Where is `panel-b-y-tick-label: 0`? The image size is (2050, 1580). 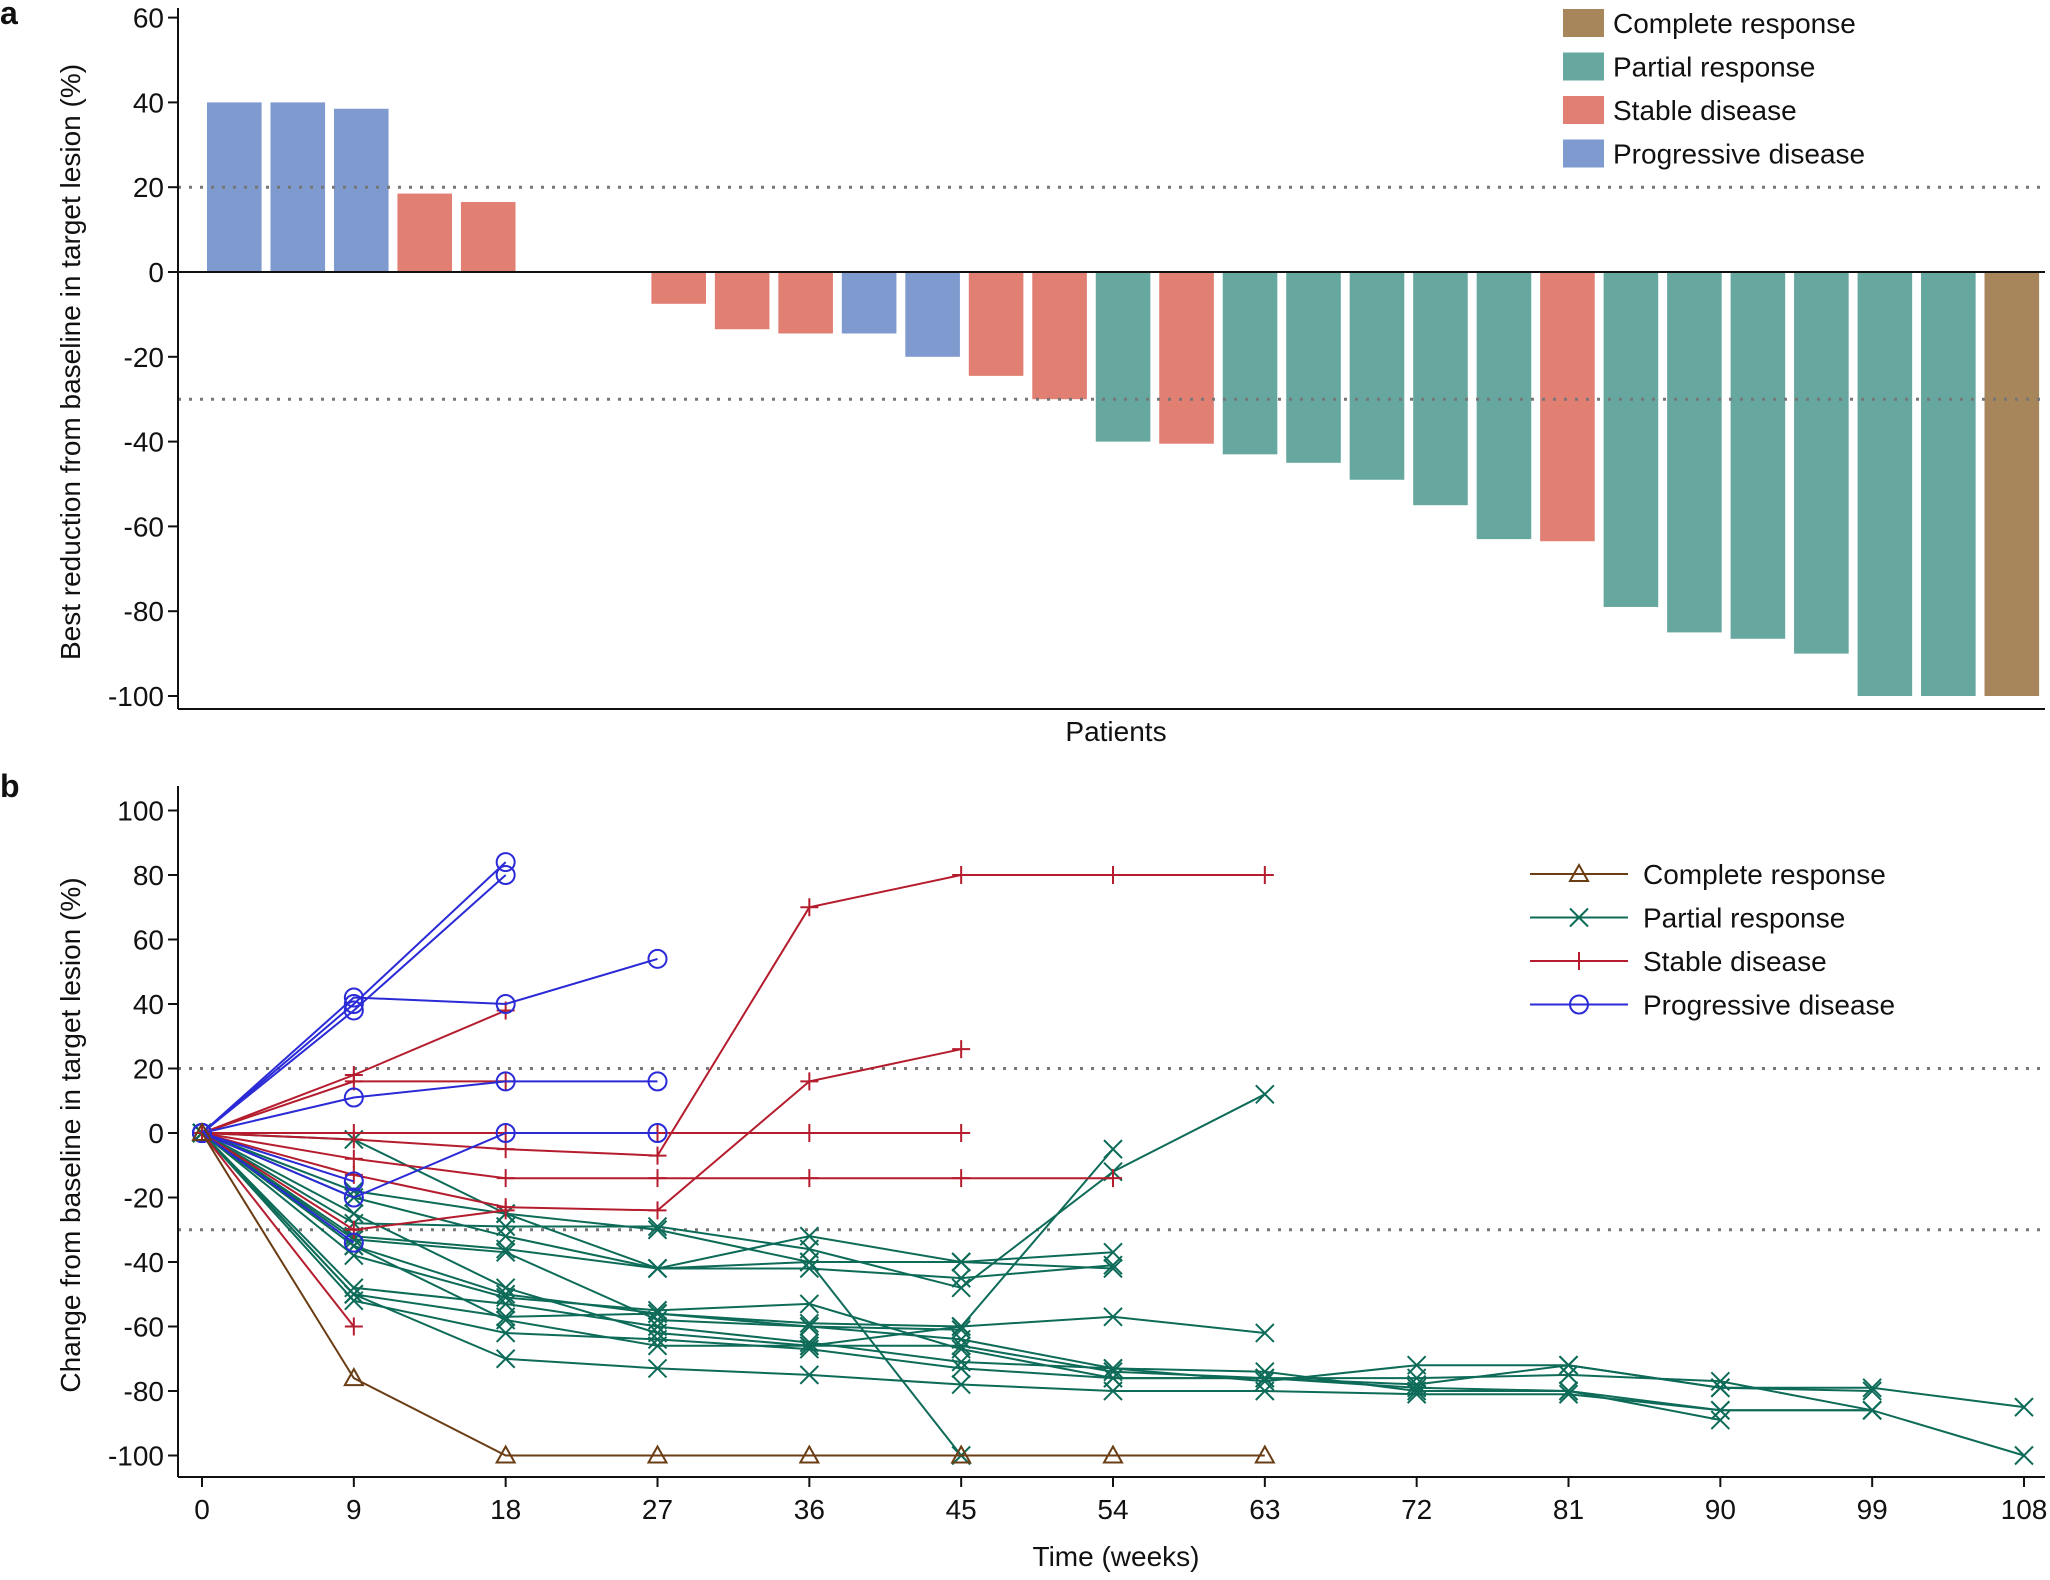
panel-b-y-tick-label: 0 is located at coordinates (156, 1133).